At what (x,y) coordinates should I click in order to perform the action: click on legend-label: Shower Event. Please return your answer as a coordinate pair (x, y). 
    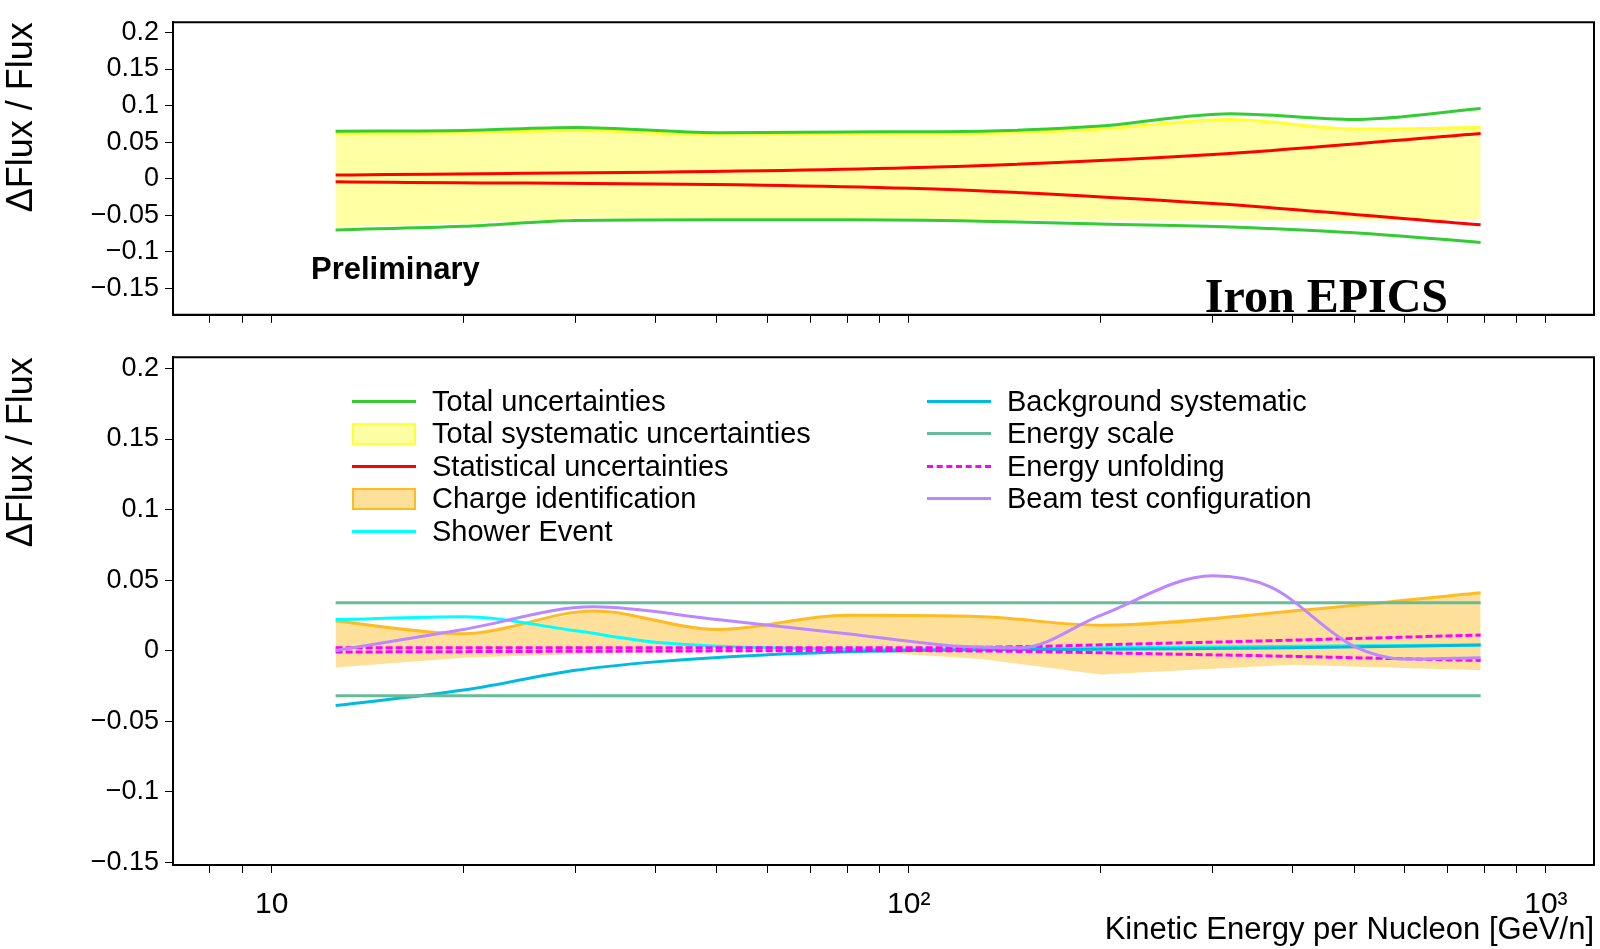
    Looking at the image, I should click on (522, 531).